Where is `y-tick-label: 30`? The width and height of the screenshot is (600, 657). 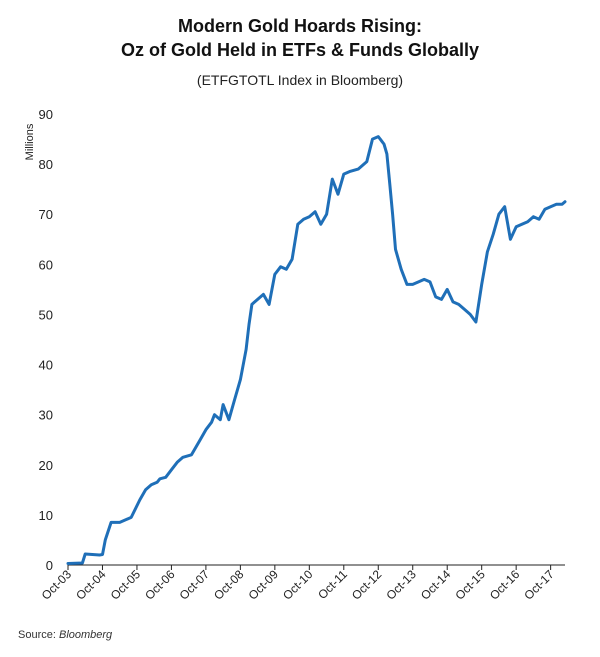 y-tick-label: 30 is located at coordinates (46, 415).